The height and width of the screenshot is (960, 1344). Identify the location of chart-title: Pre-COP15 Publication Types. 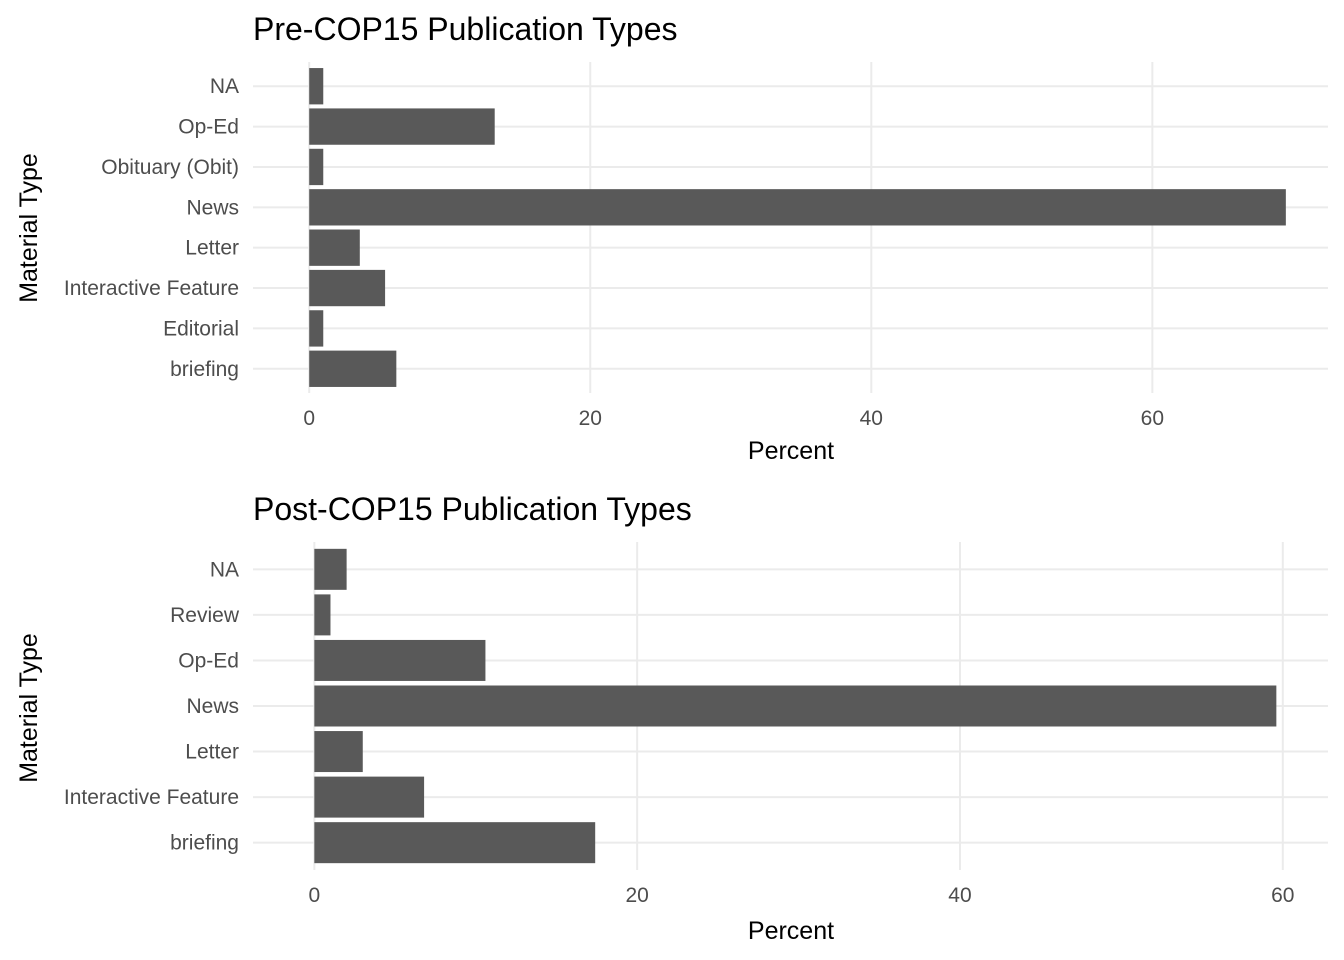
(465, 29).